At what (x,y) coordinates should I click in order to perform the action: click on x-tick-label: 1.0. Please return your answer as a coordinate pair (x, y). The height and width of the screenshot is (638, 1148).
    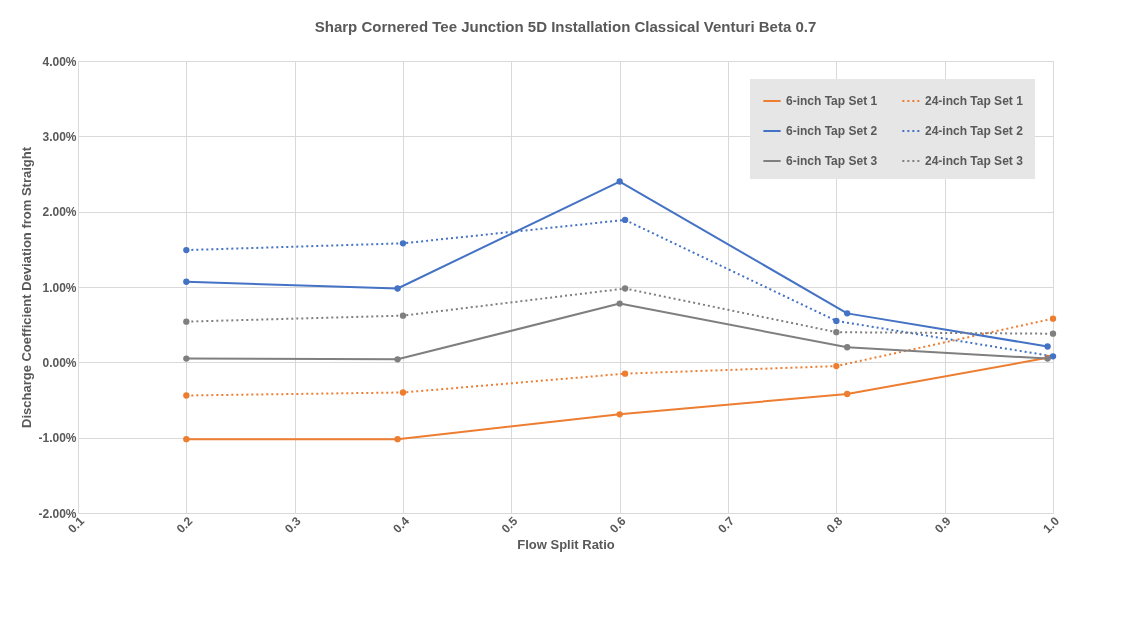
    Looking at the image, I should click on (1051, 524).